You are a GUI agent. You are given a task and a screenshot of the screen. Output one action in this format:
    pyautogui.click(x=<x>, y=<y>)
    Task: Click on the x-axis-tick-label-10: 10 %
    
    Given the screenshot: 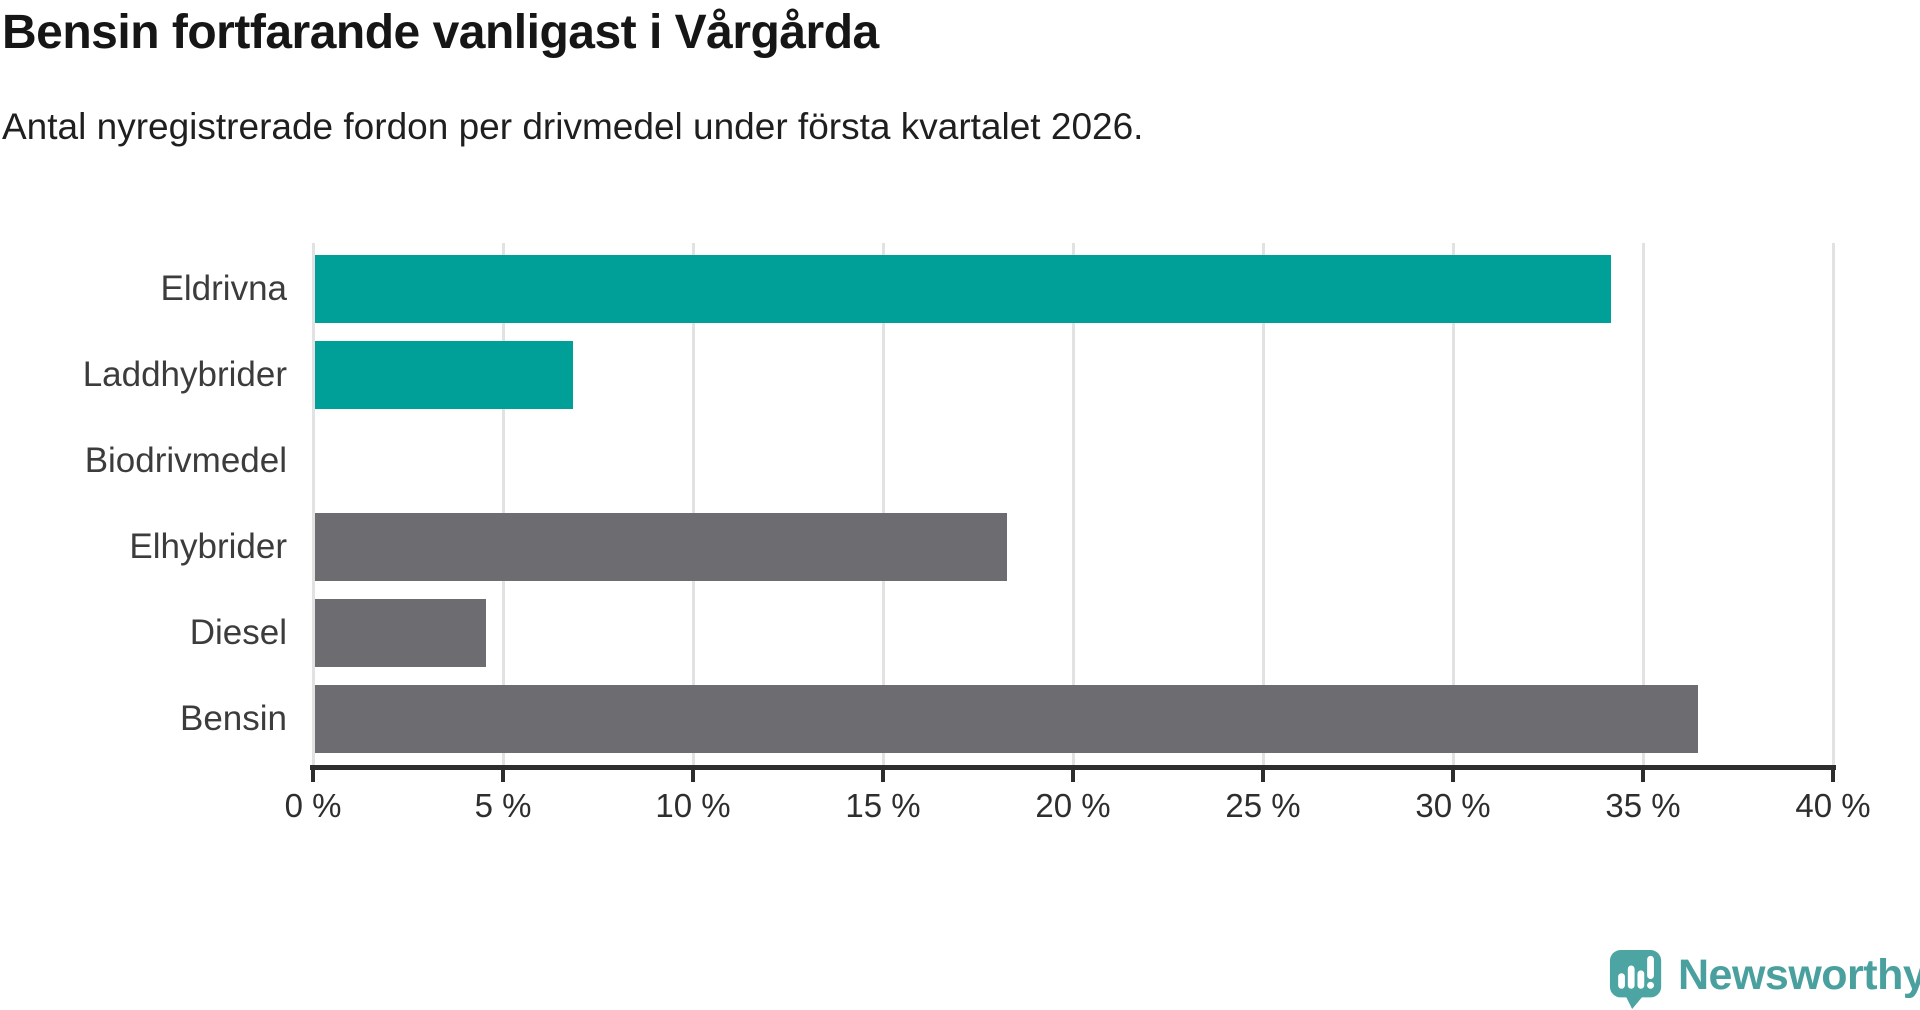 What is the action you would take?
    pyautogui.click(x=693, y=805)
    